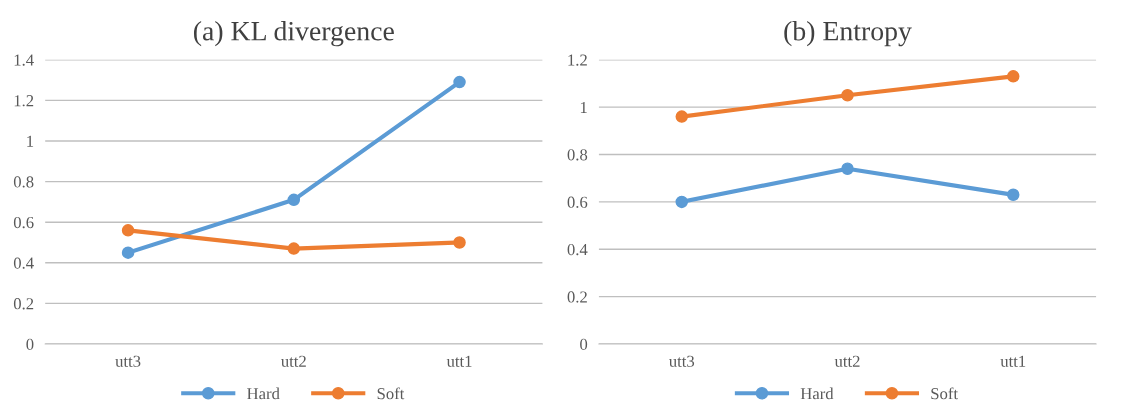  What do you see at coordinates (293, 34) in the screenshot?
I see `chart-title: (a) KL divergence` at bounding box center [293, 34].